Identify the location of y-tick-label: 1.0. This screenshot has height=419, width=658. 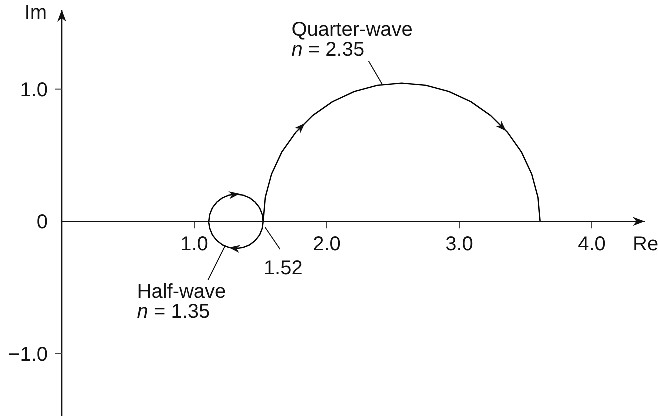
(34, 90).